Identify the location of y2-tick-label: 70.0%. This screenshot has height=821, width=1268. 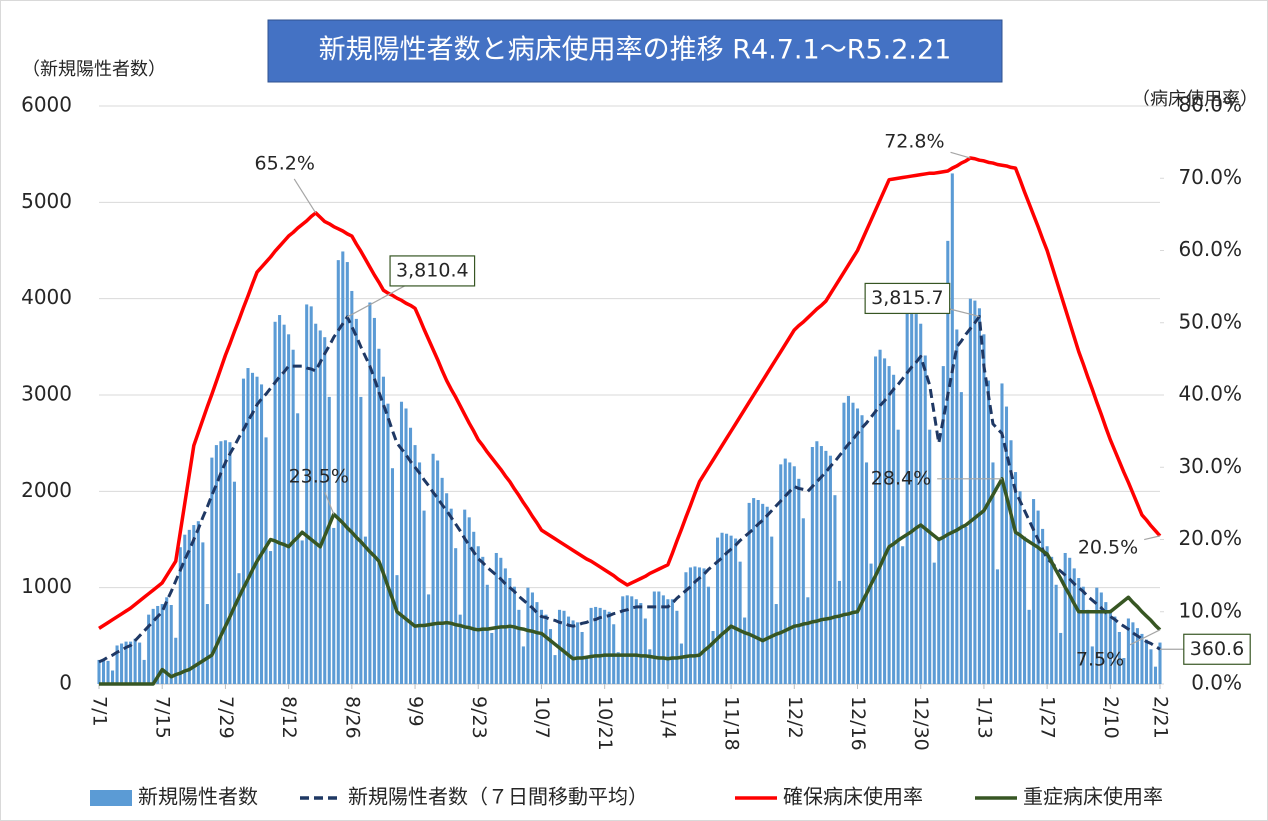
(1210, 177).